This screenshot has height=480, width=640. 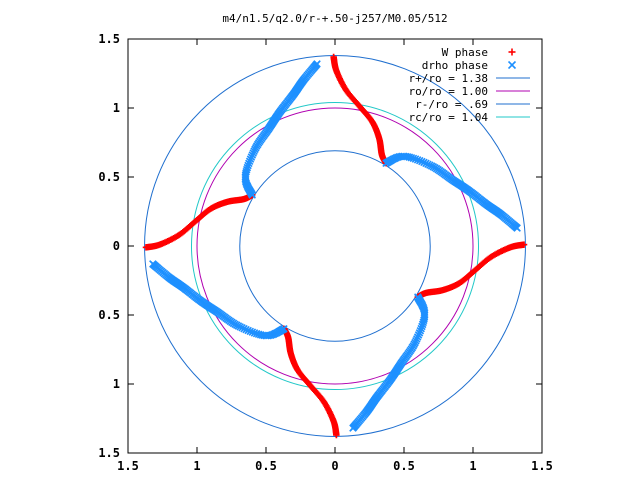 I want to click on legend-label: ro/ro = 1.00, so click(x=448, y=91).